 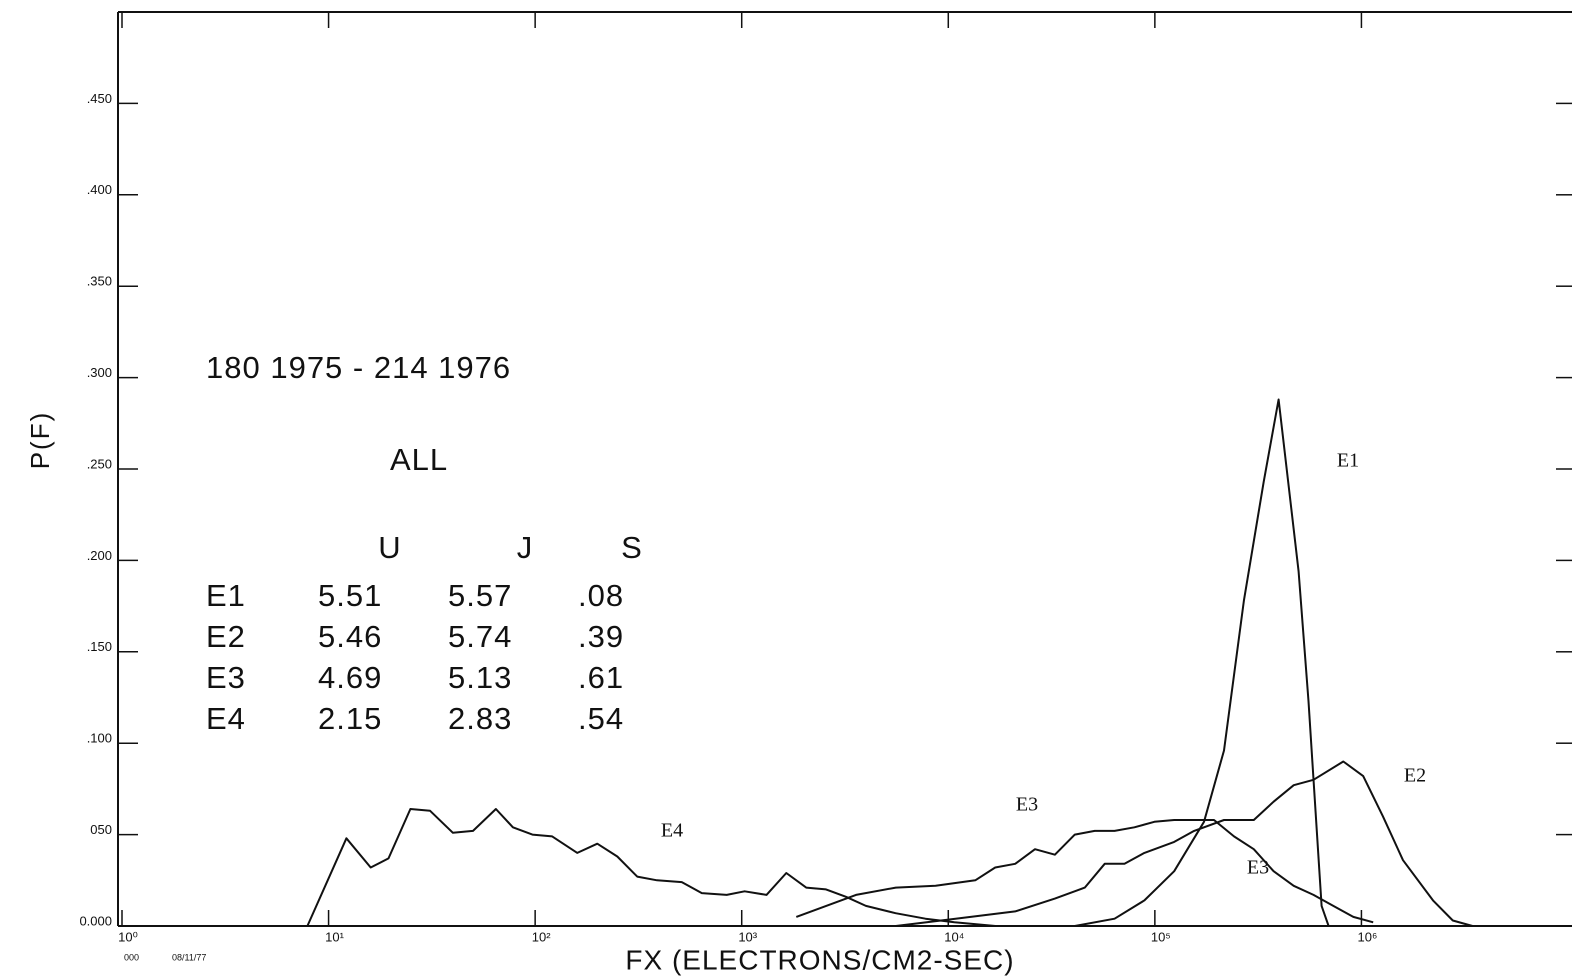 What do you see at coordinates (99, 189) in the screenshot?
I see `y-tick-label: .400` at bounding box center [99, 189].